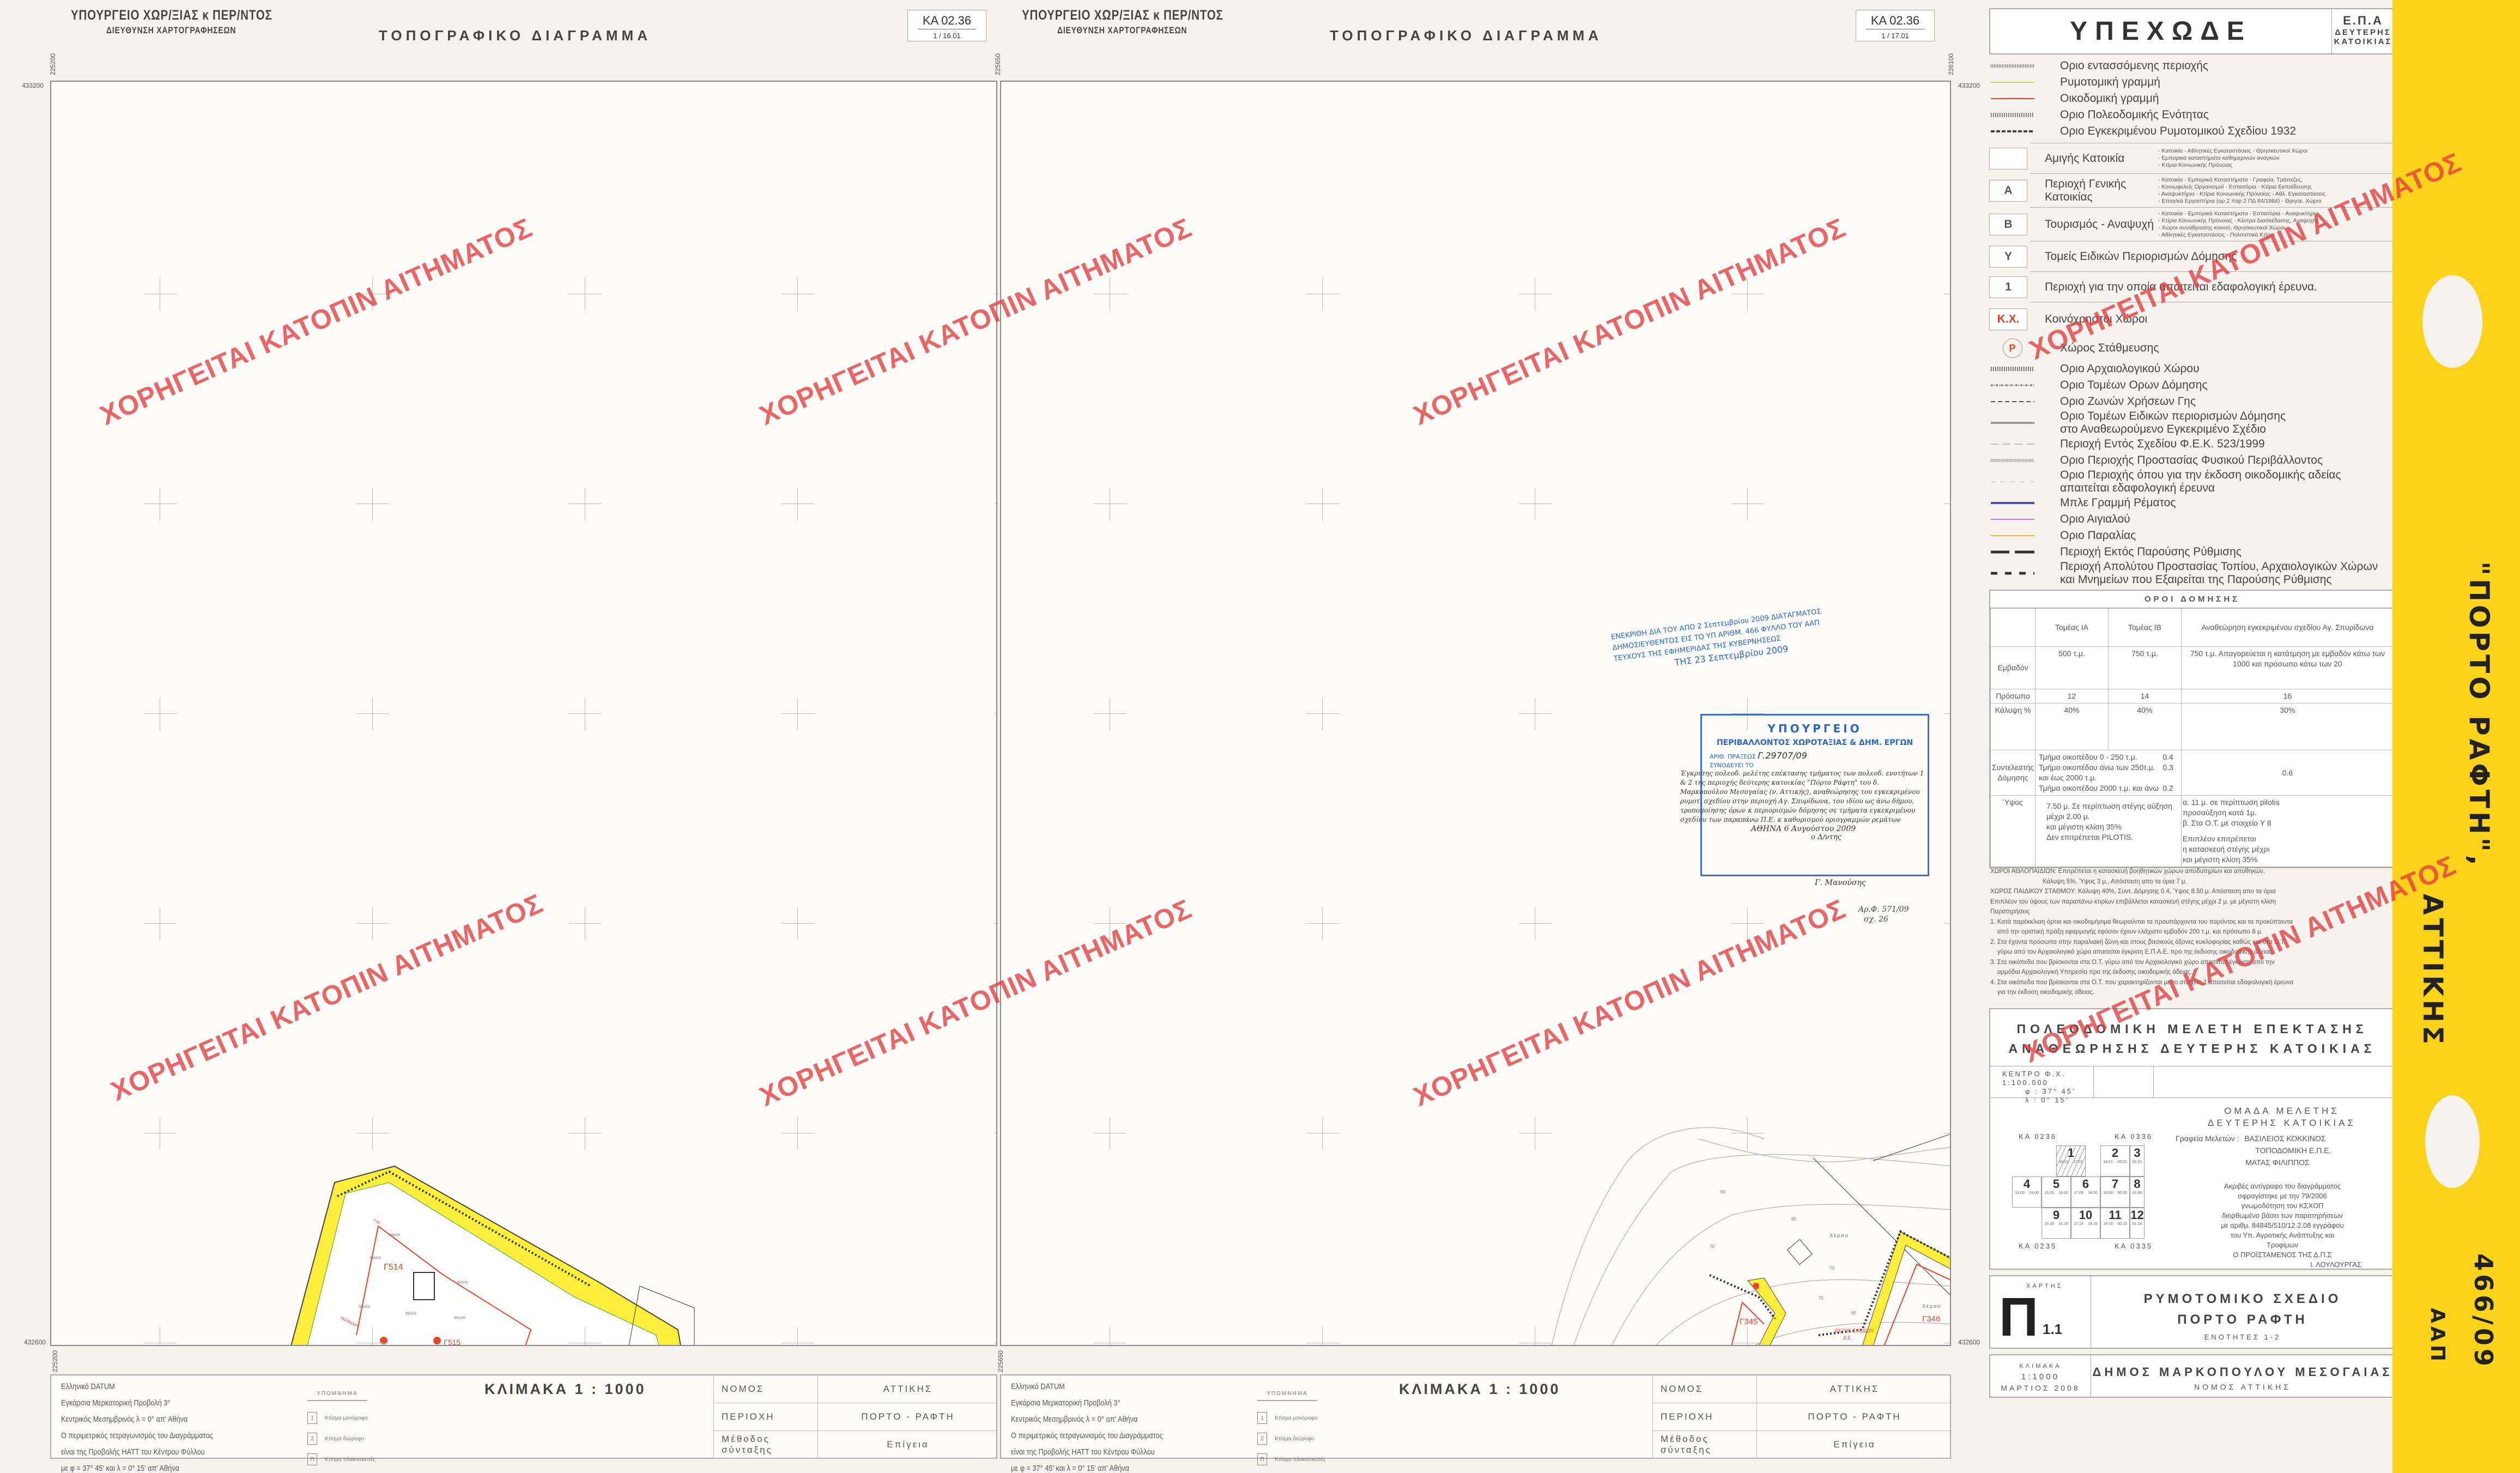 The height and width of the screenshot is (1473, 2520). Describe the element at coordinates (2151, 552) in the screenshot. I see `legend-line-label: Περιοχή Εκτός Παρούσης Ρύθμισης` at that location.